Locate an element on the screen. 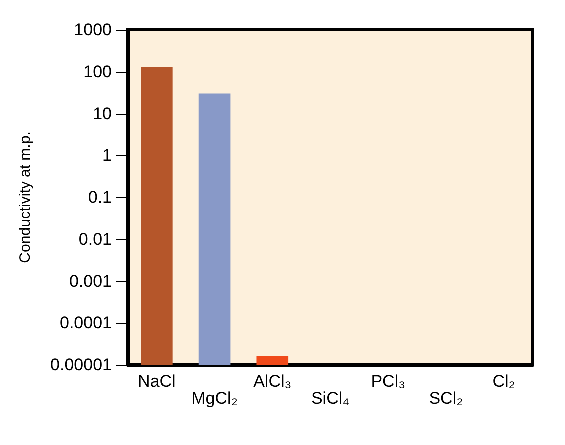  y-tick-label: 0.0001 is located at coordinates (86, 323).